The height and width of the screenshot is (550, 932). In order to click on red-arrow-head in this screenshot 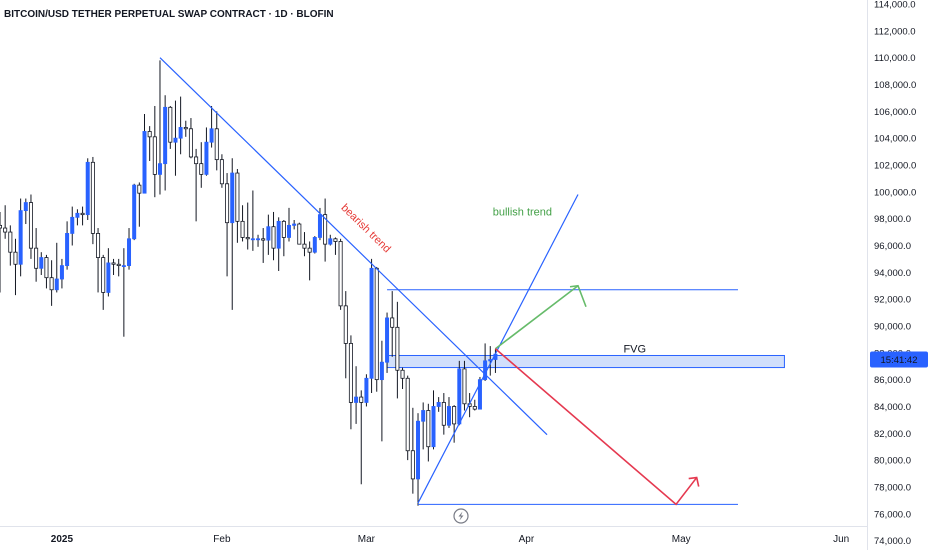, I will do `click(694, 481)`.